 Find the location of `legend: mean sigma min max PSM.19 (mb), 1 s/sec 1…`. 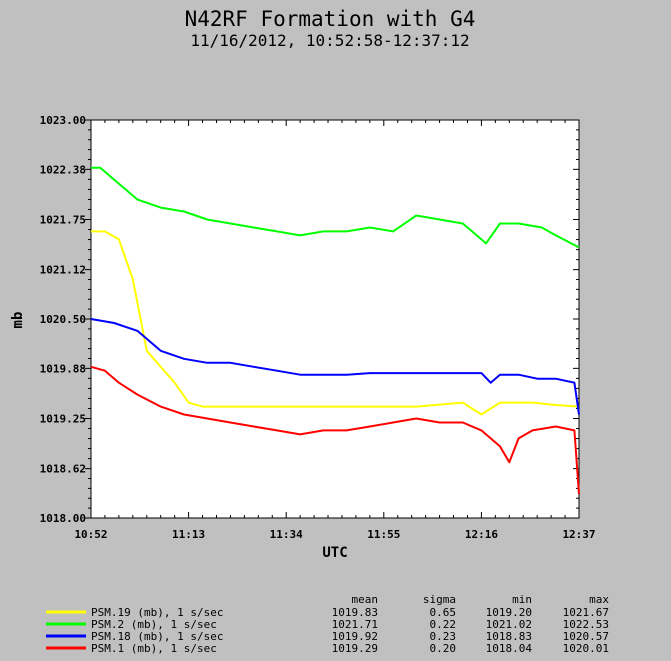

legend: mean sigma min max PSM.19 (mb), 1 s/sec 1… is located at coordinates (327, 624).